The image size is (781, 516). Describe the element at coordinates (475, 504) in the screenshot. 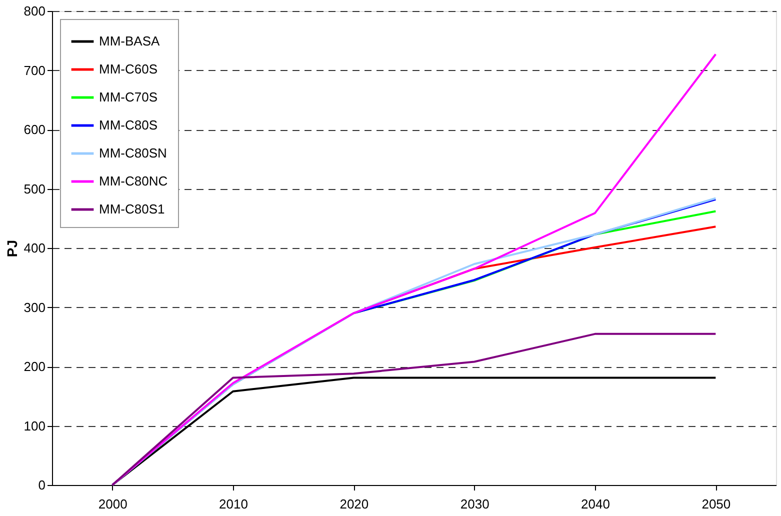

I see `x-tick-label: 2030` at that location.